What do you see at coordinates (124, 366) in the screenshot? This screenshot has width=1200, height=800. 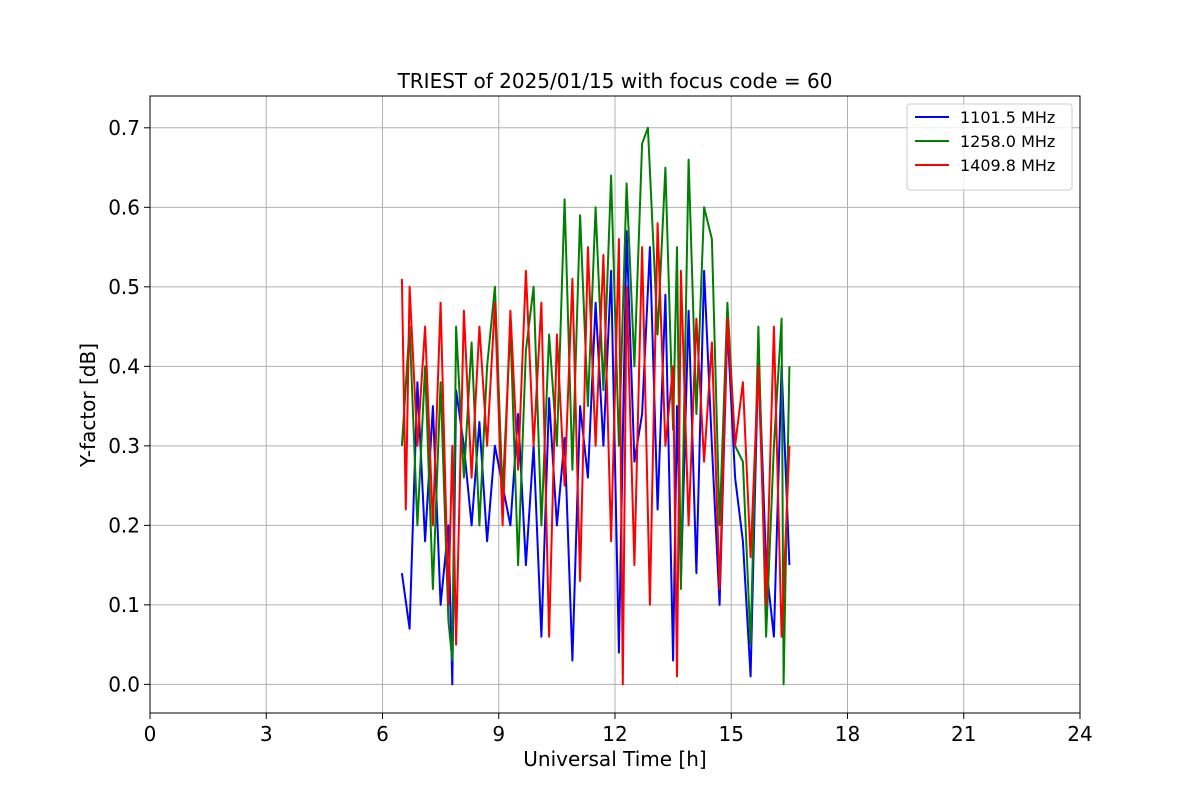 I see `y-tick-label: 0.4` at bounding box center [124, 366].